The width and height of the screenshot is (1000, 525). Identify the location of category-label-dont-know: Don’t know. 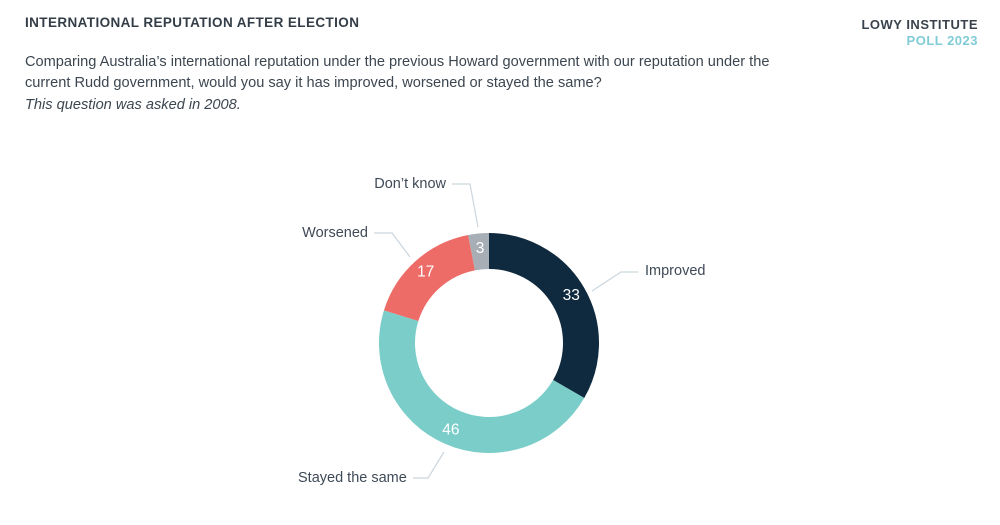
(410, 184).